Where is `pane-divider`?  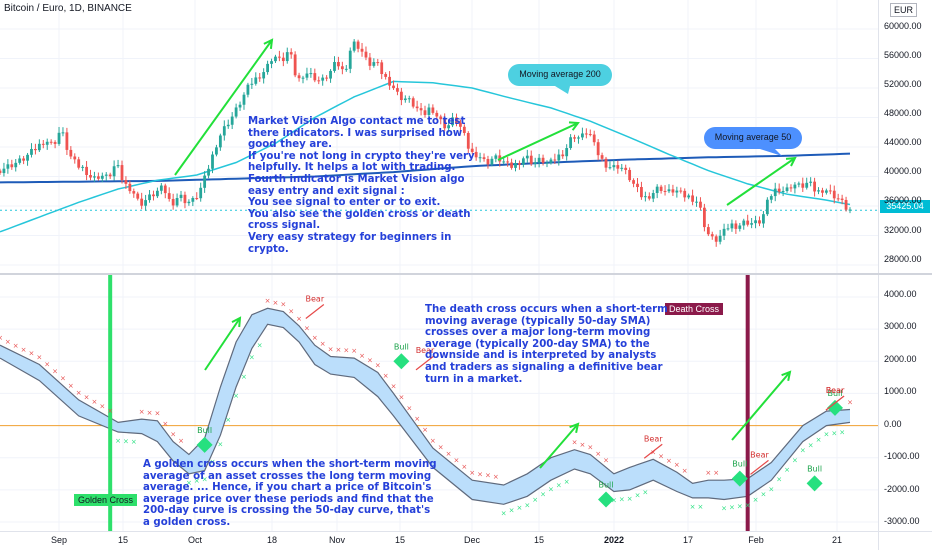
pane-divider is located at coordinates (466, 274).